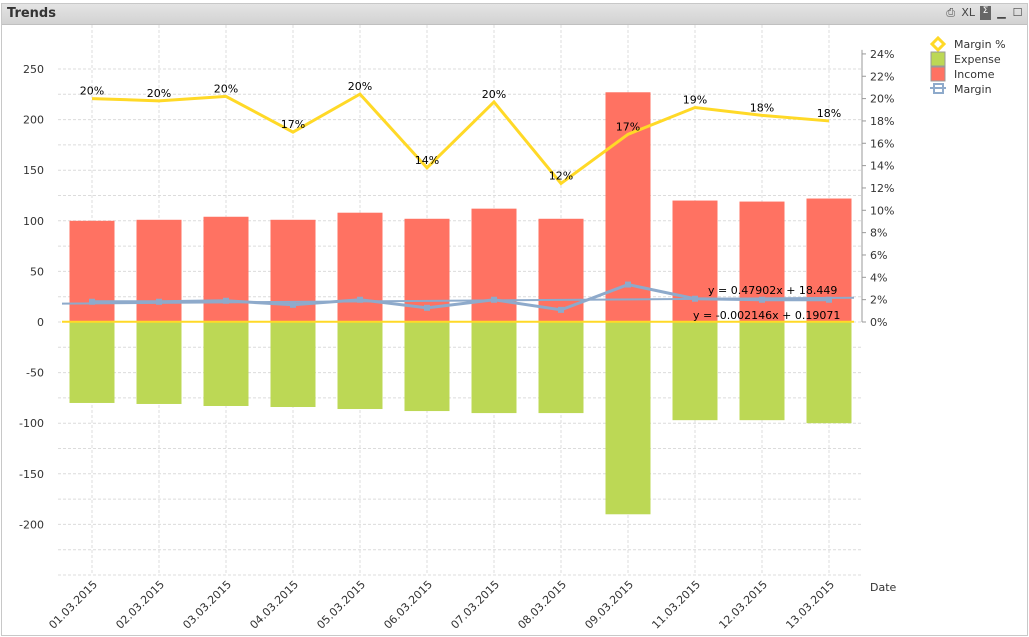  Describe the element at coordinates (974, 74) in the screenshot. I see `legend-label: Income` at that location.